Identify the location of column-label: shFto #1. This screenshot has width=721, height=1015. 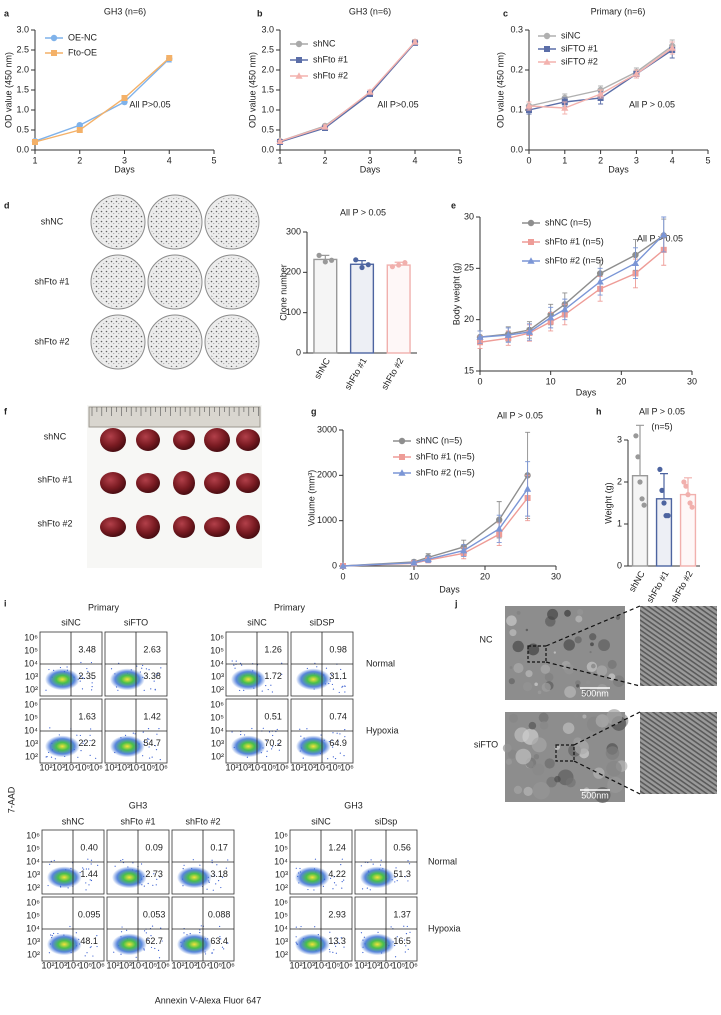
(137, 821).